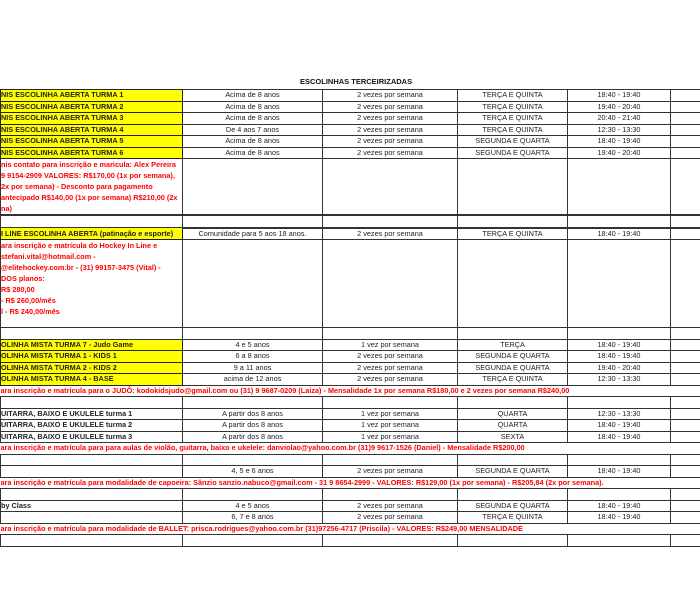  Describe the element at coordinates (91, 106) in the screenshot. I see `cell-class-name: NIS ESCOLINHA ABERTA TURMA 2` at that location.